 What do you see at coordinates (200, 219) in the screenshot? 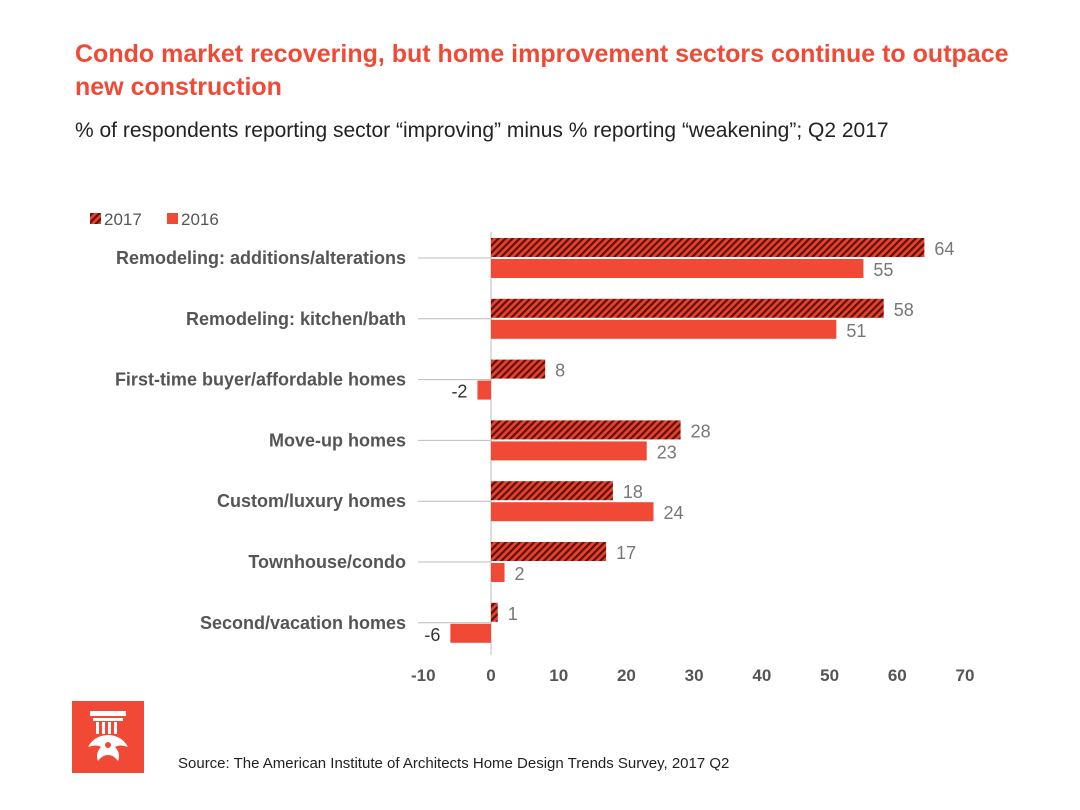
I see `legend-label-2016: 2016` at bounding box center [200, 219].